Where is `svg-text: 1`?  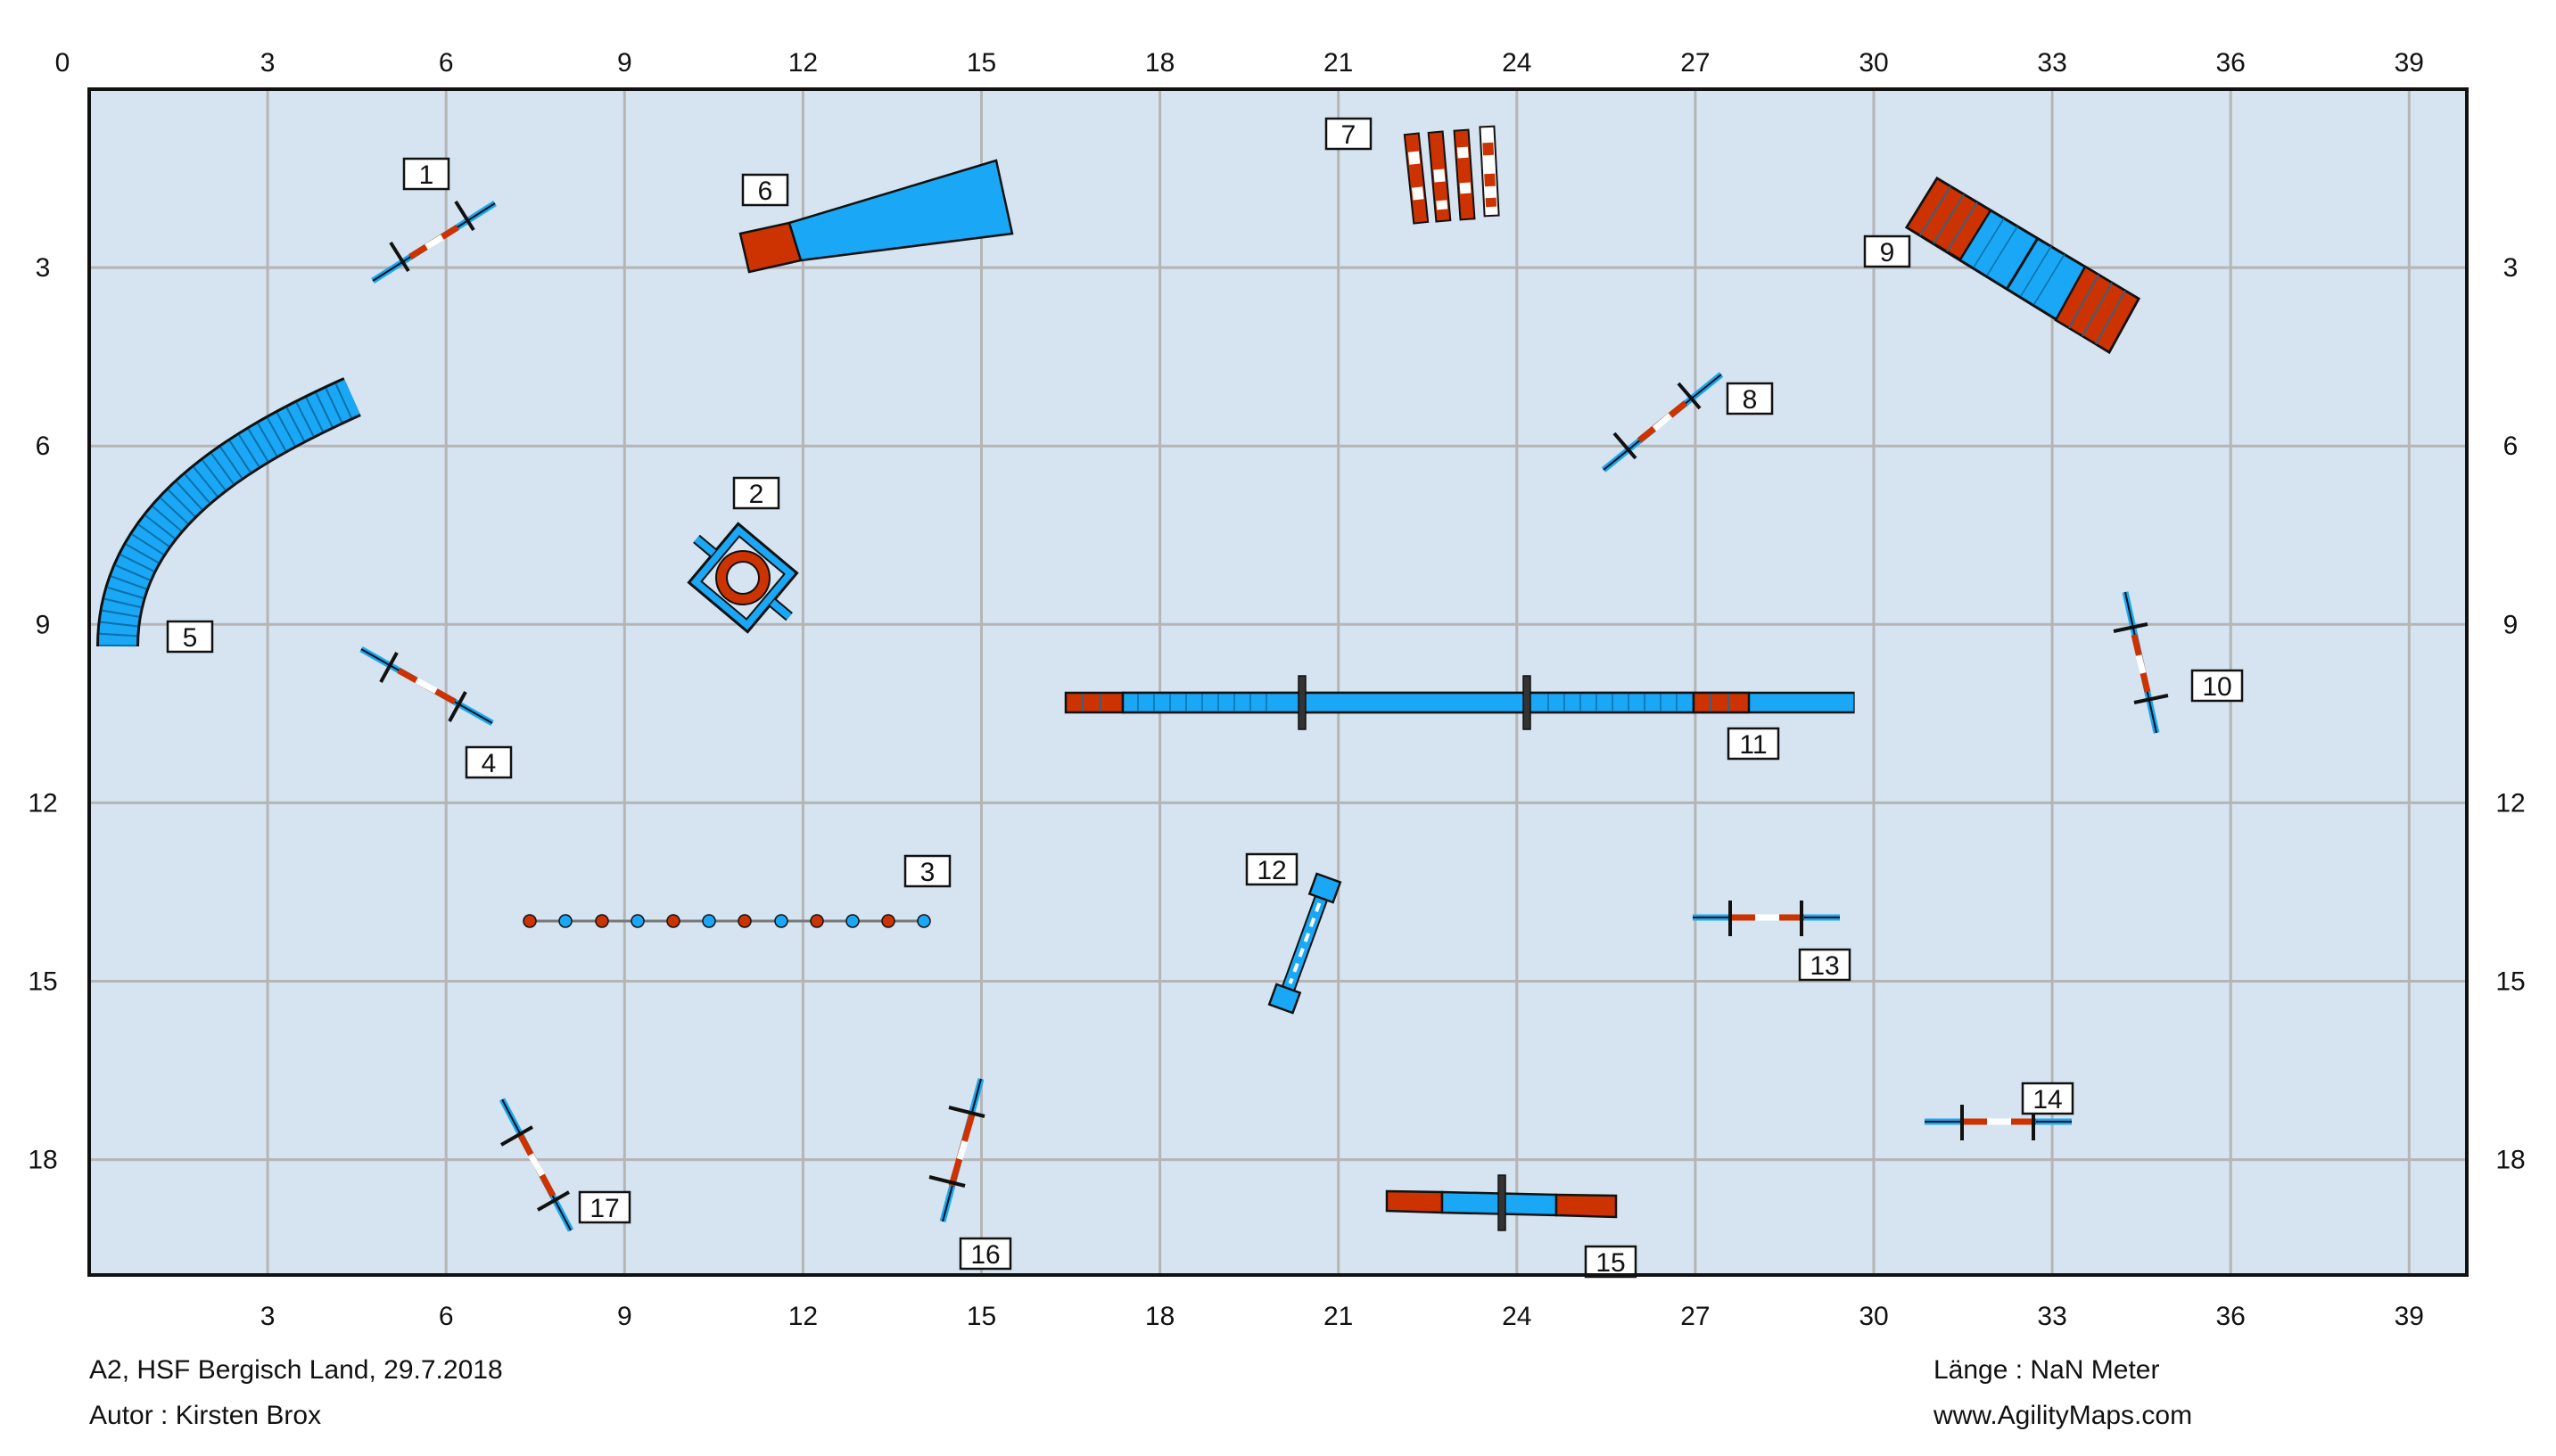
svg-text: 1 is located at coordinates (427, 175).